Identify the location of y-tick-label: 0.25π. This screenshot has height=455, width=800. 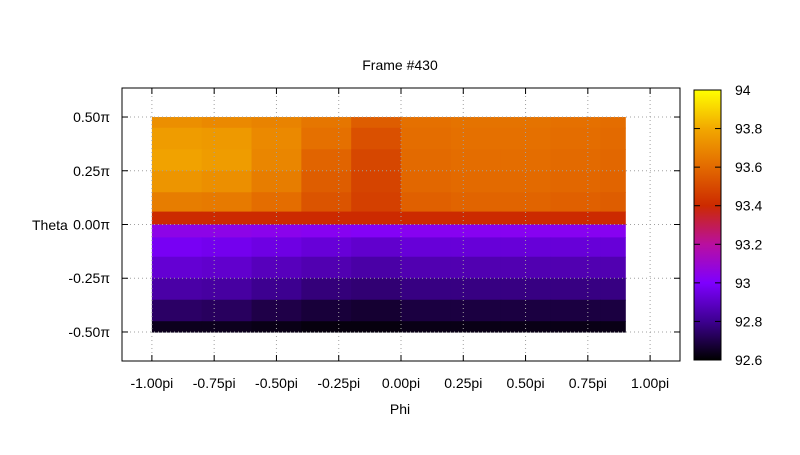
(91, 171).